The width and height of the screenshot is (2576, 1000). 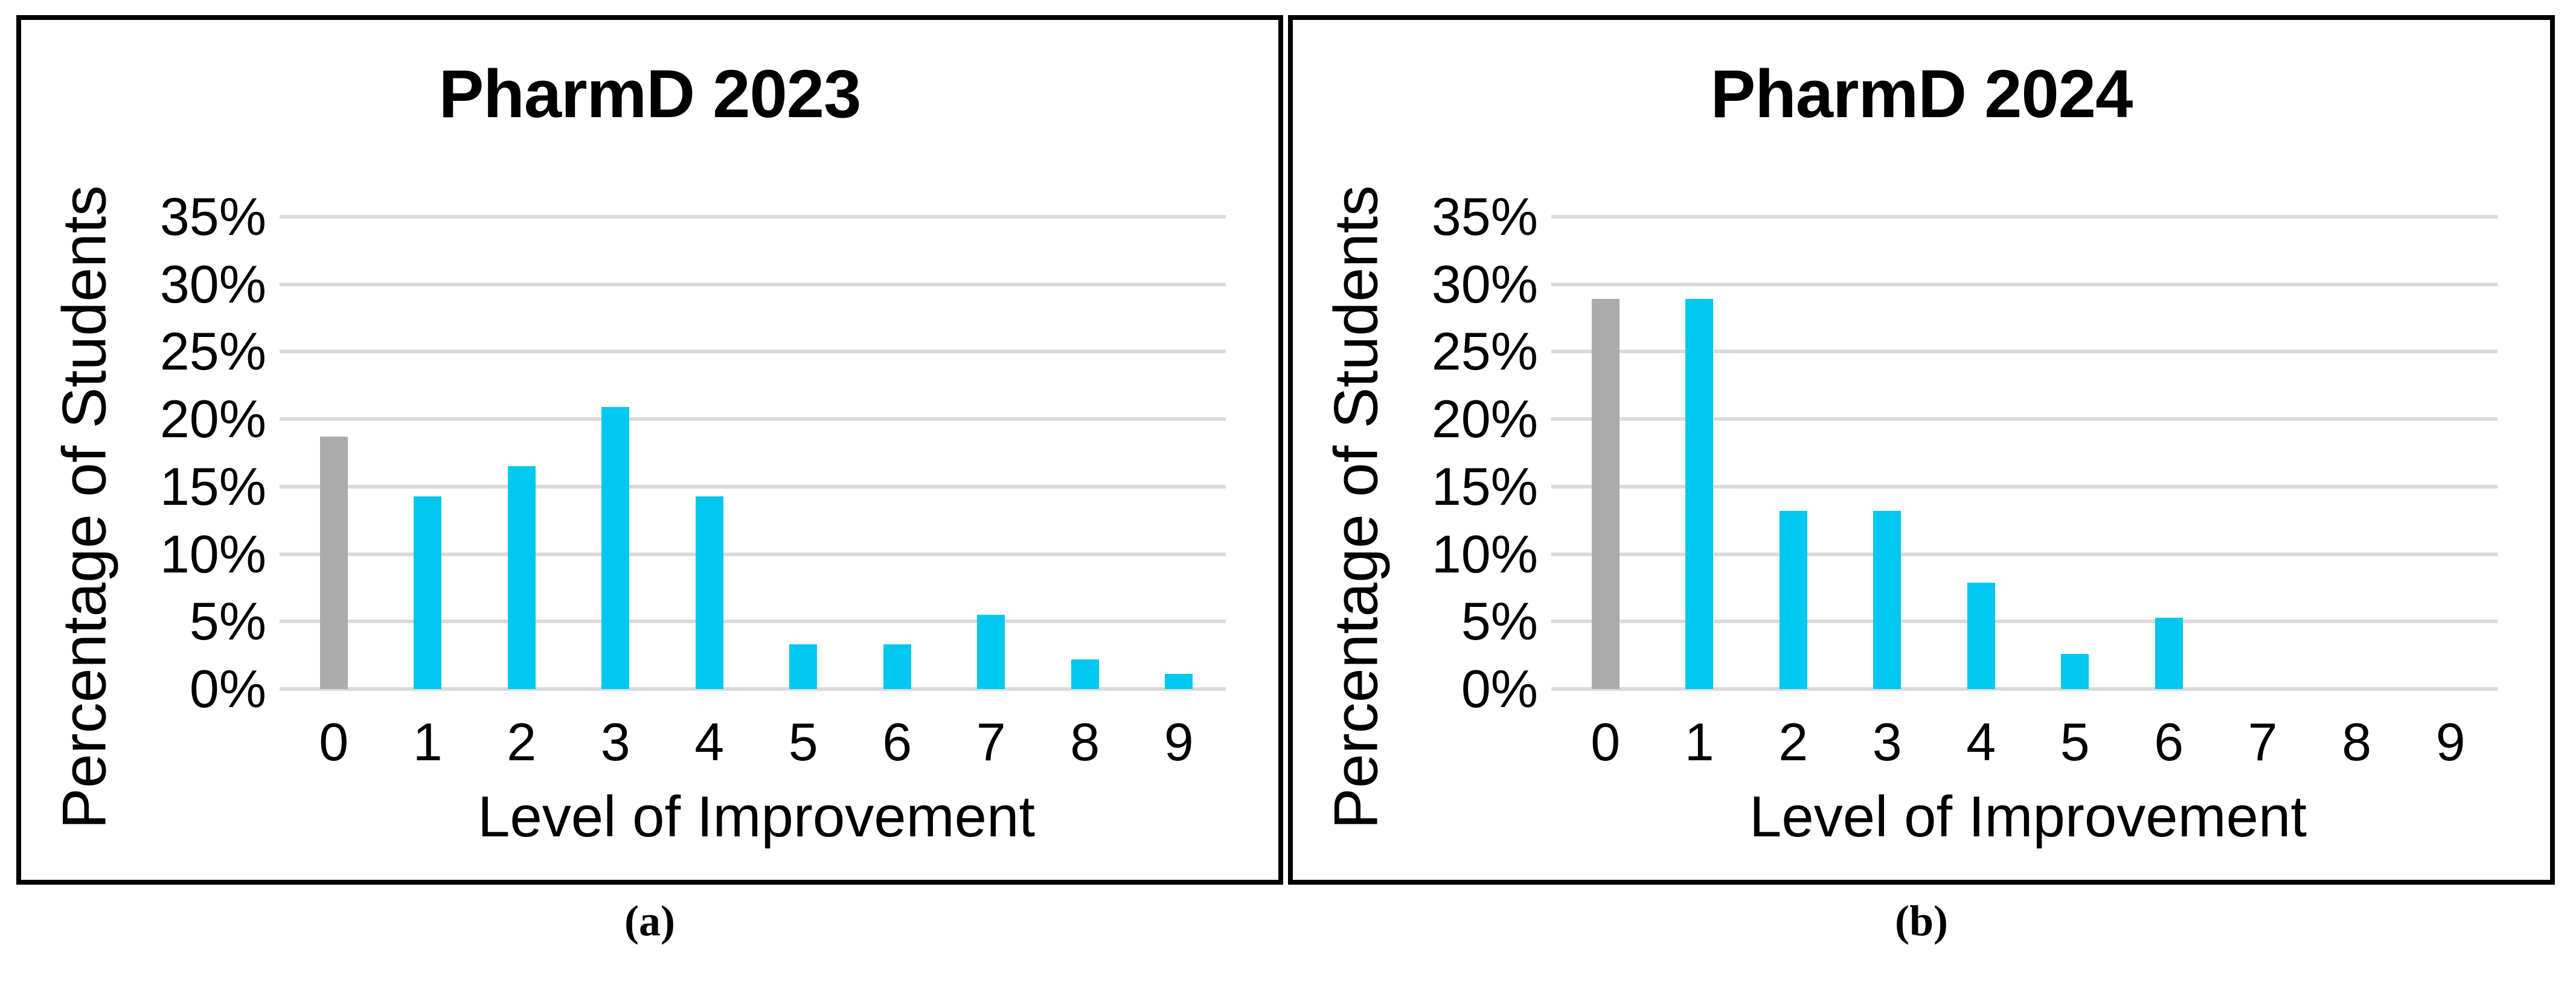 What do you see at coordinates (650, 94) in the screenshot?
I see `chart-title: PharmD 2023` at bounding box center [650, 94].